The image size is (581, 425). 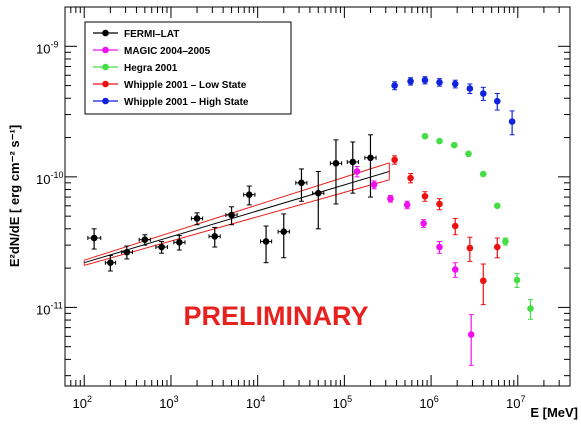 What do you see at coordinates (47, 47) in the screenshot?
I see `y-tick-label: 10-9` at bounding box center [47, 47].